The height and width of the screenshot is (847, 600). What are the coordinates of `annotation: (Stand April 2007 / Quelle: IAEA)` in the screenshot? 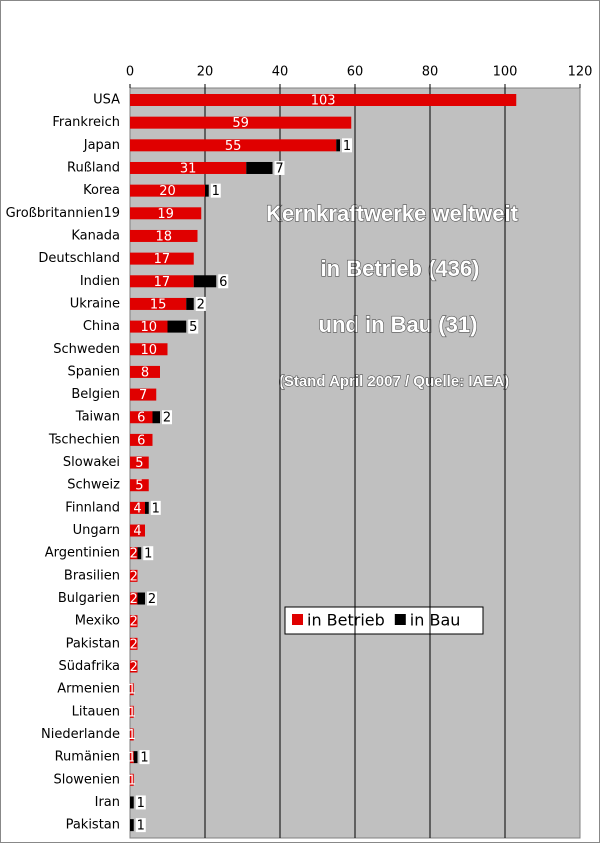 It's located at (394, 381).